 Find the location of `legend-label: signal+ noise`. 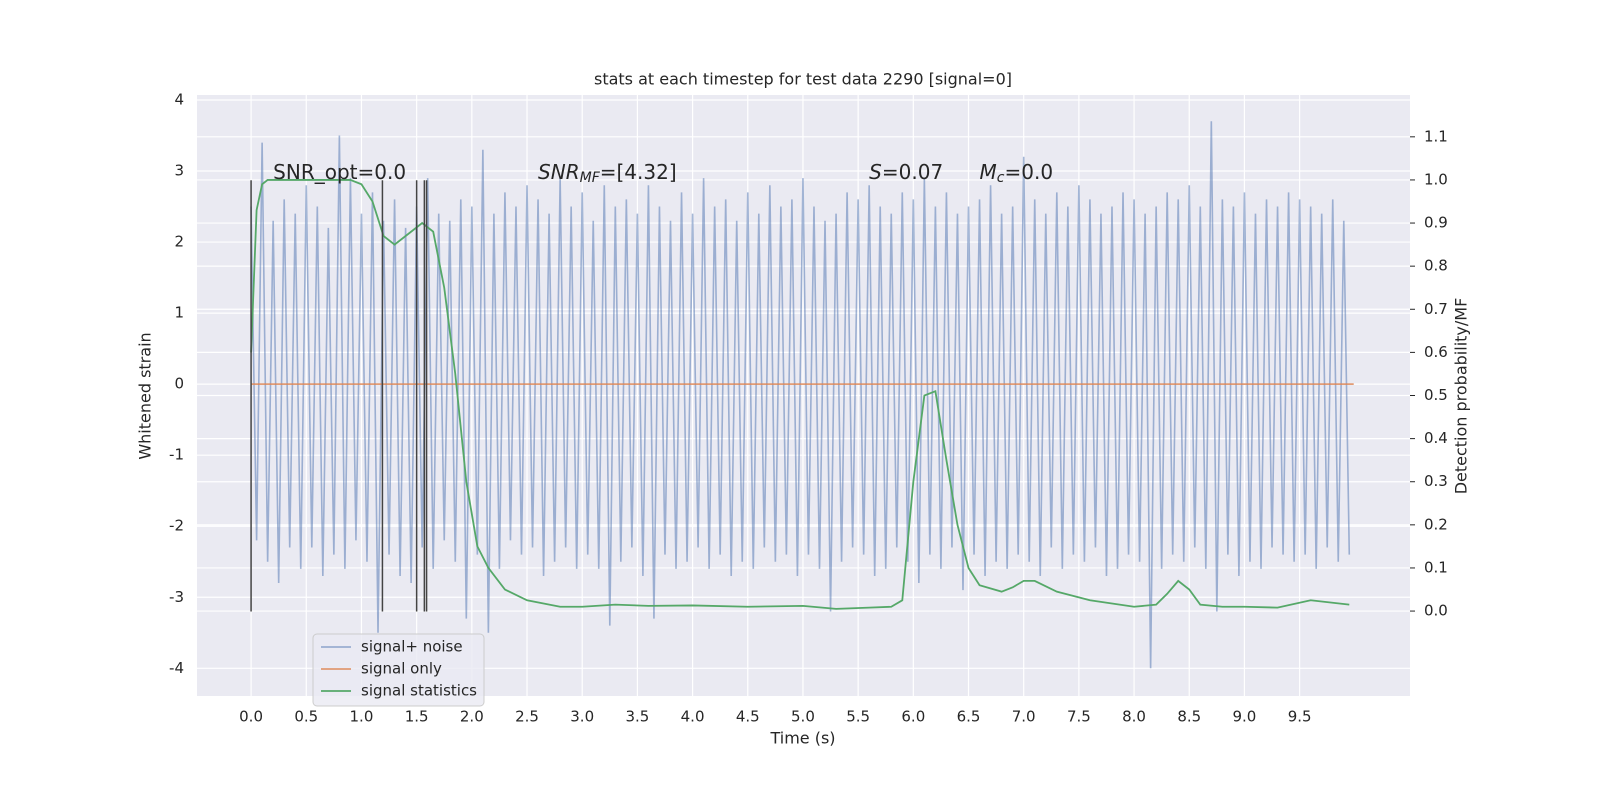

legend-label: signal+ noise is located at coordinates (412, 647).